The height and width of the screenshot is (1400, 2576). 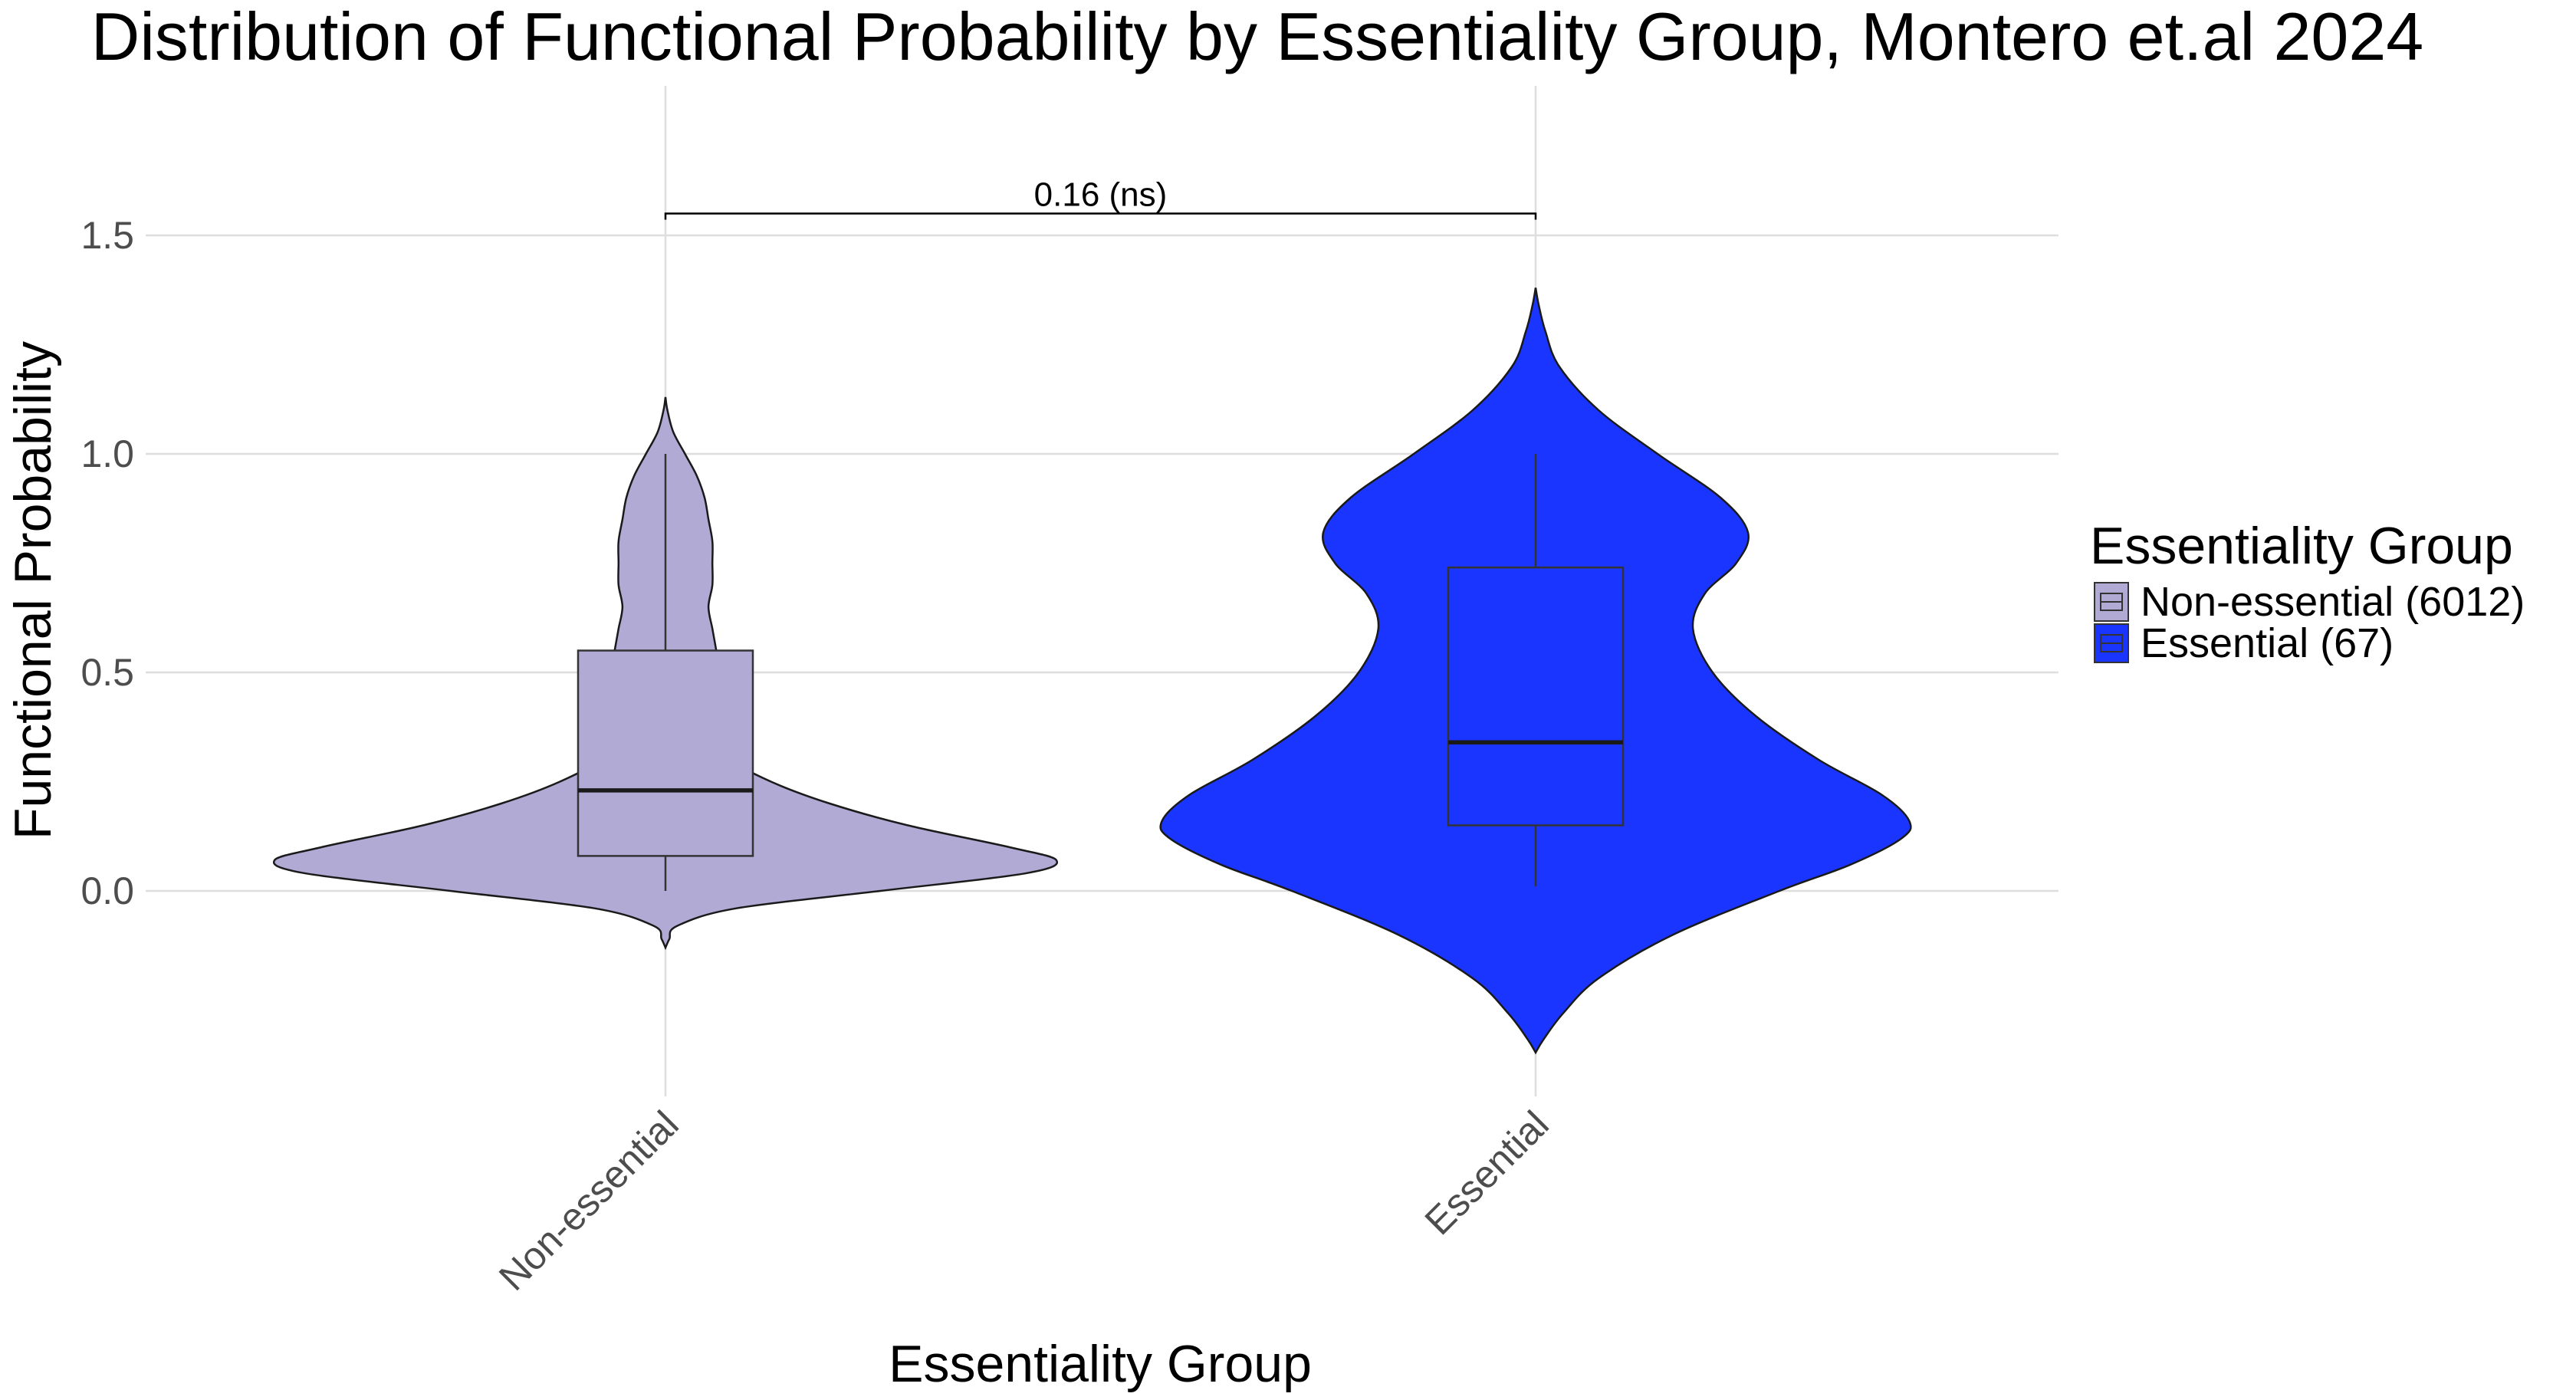 What do you see at coordinates (1101, 672) in the screenshot?
I see `box-layer` at bounding box center [1101, 672].